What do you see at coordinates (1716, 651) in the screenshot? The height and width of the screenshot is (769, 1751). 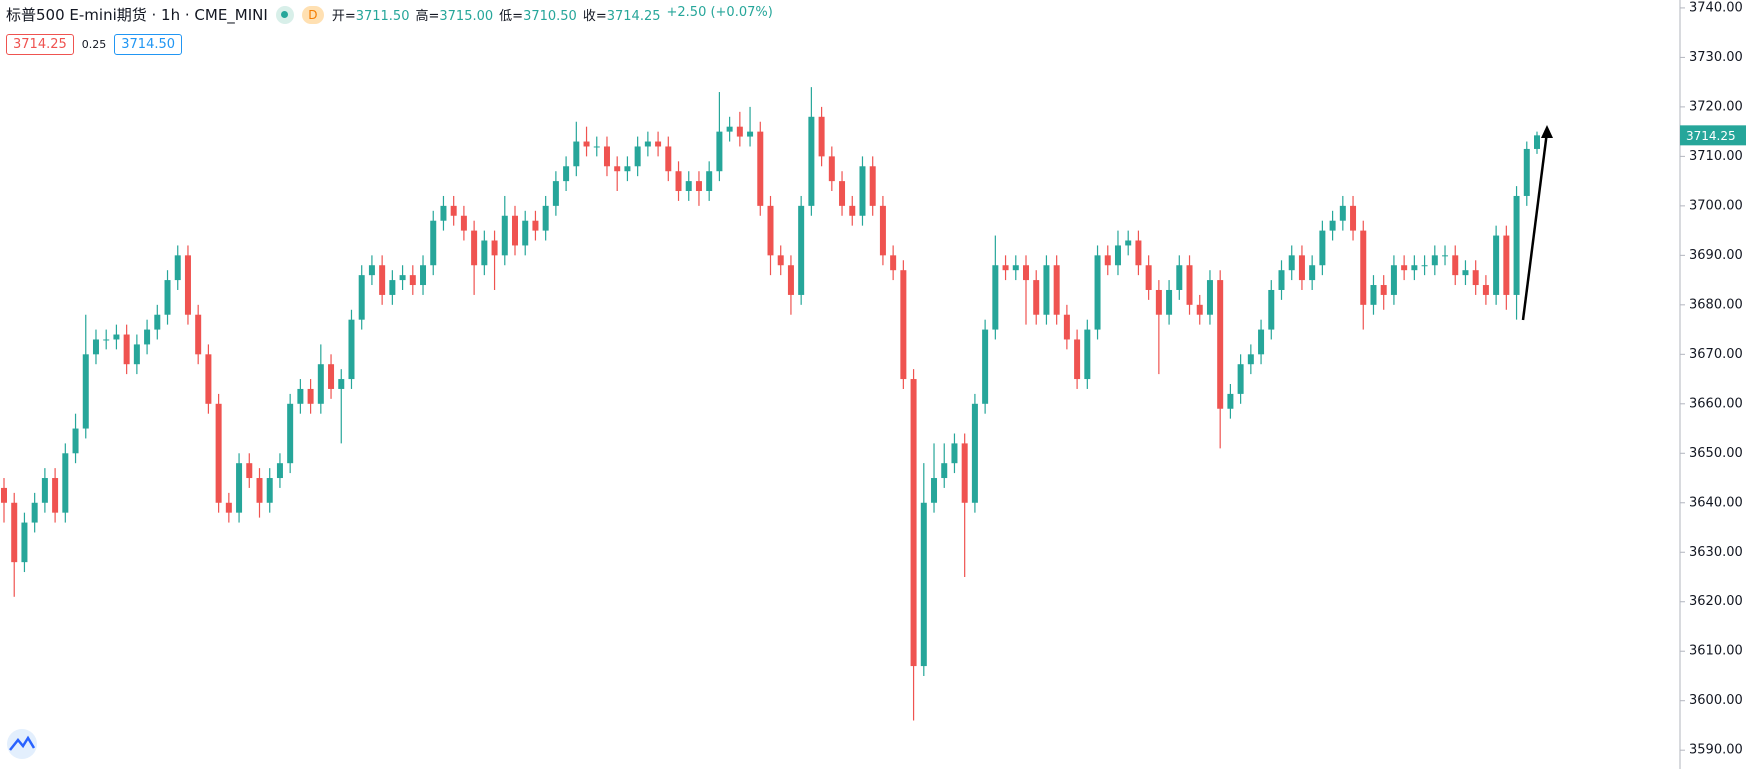 I see `y-tick-label: 3610.00` at bounding box center [1716, 651].